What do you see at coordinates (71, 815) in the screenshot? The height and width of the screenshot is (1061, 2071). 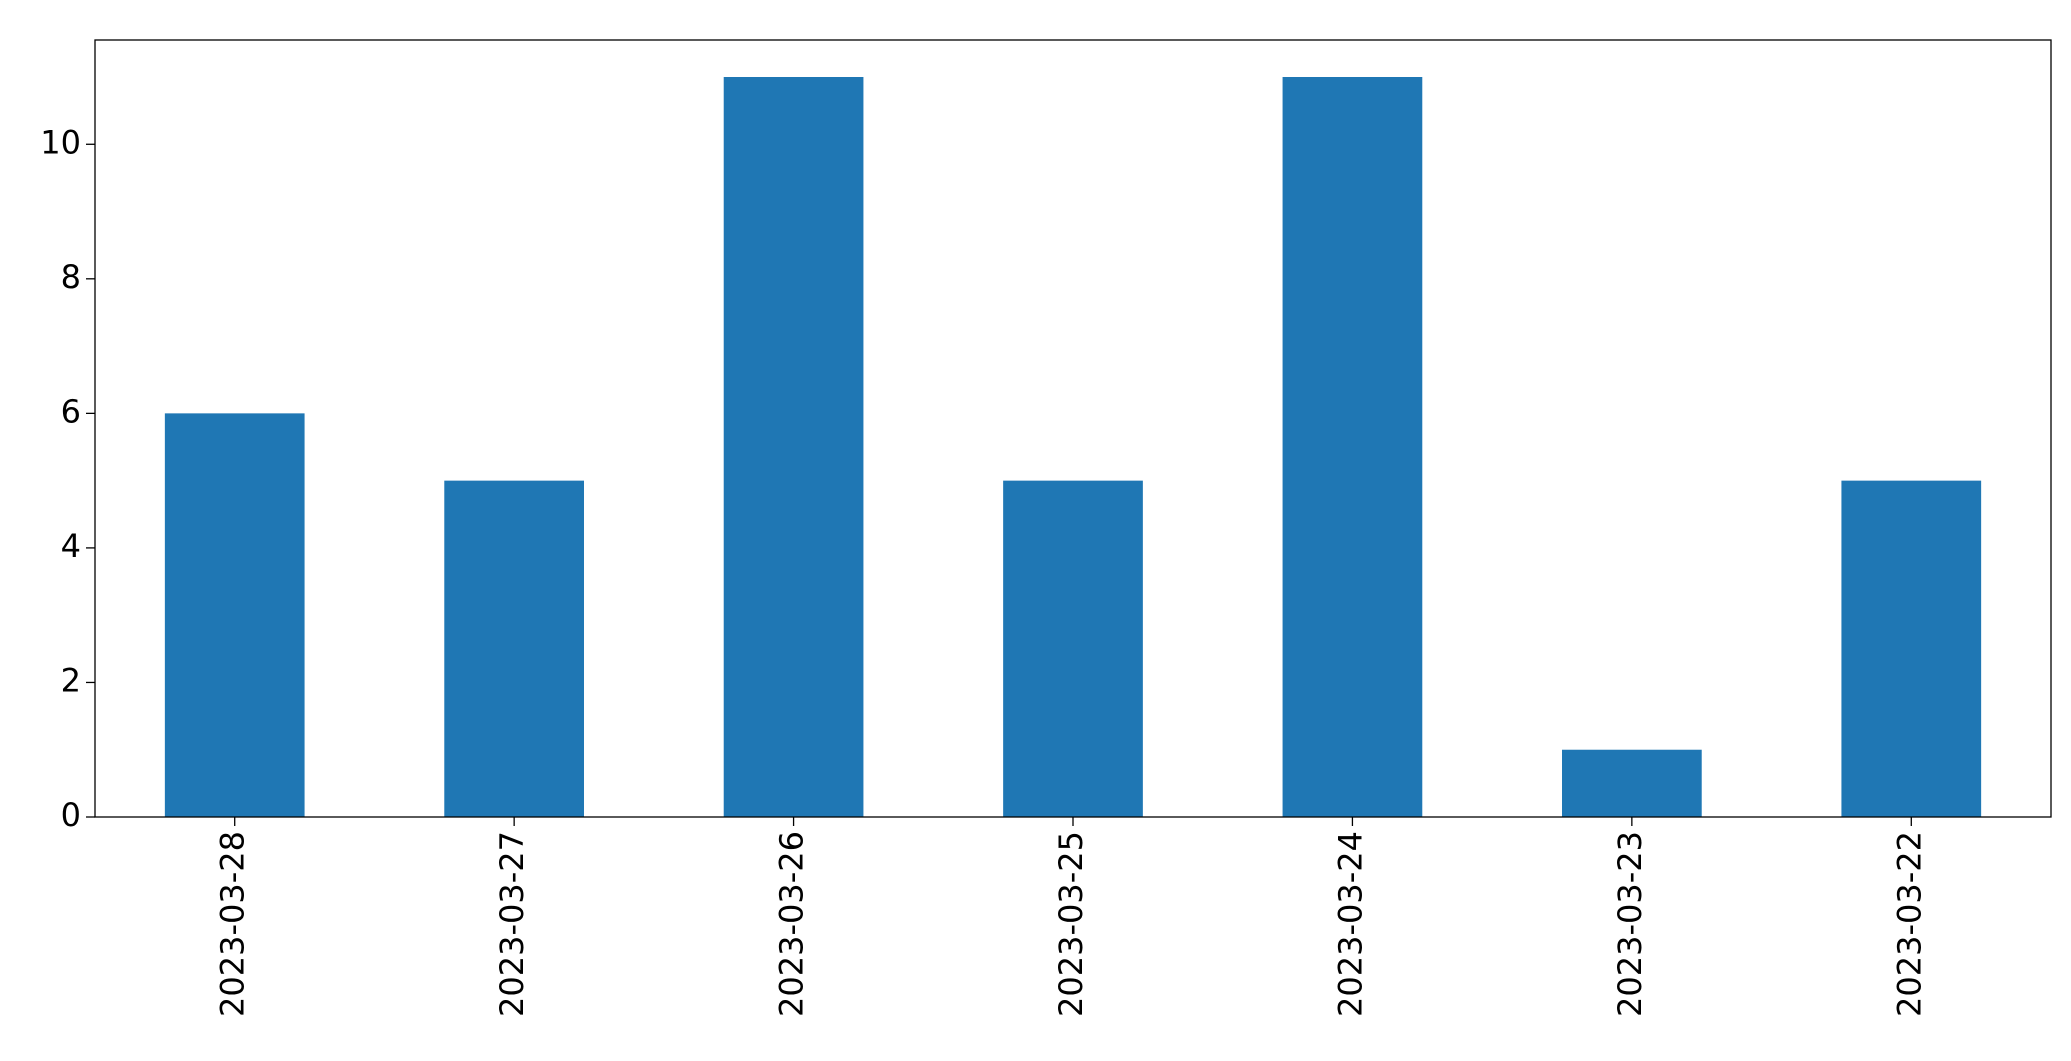 I see `y-tick-label: 0` at bounding box center [71, 815].